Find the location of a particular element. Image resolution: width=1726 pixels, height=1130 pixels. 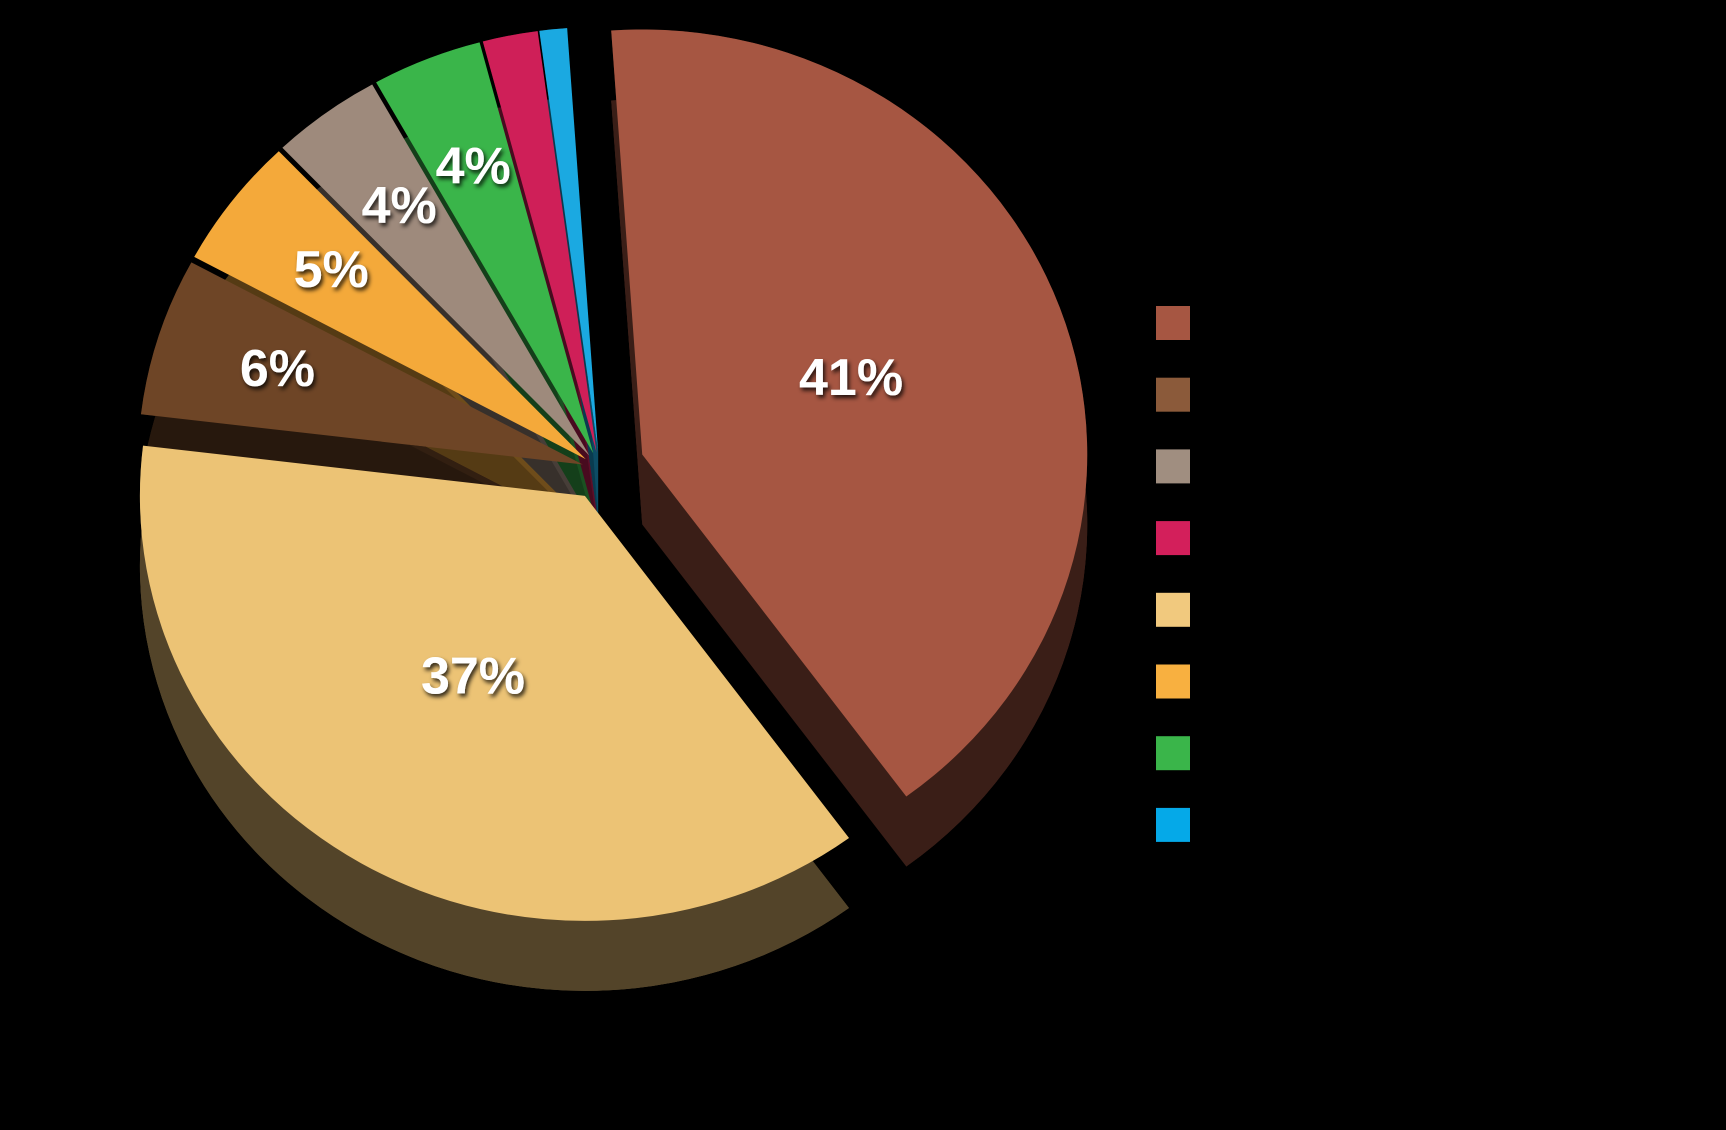

value-label: 37% is located at coordinates (473, 676).